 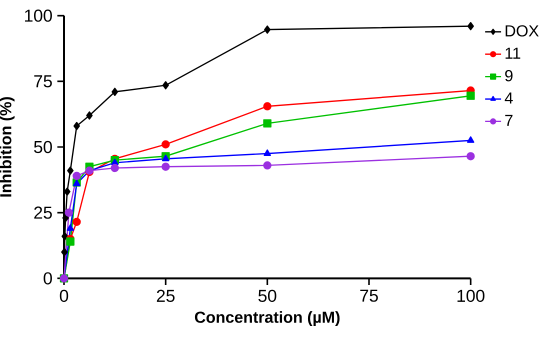 What do you see at coordinates (267, 318) in the screenshot?
I see `x-axis-title: Concentration (µM)` at bounding box center [267, 318].